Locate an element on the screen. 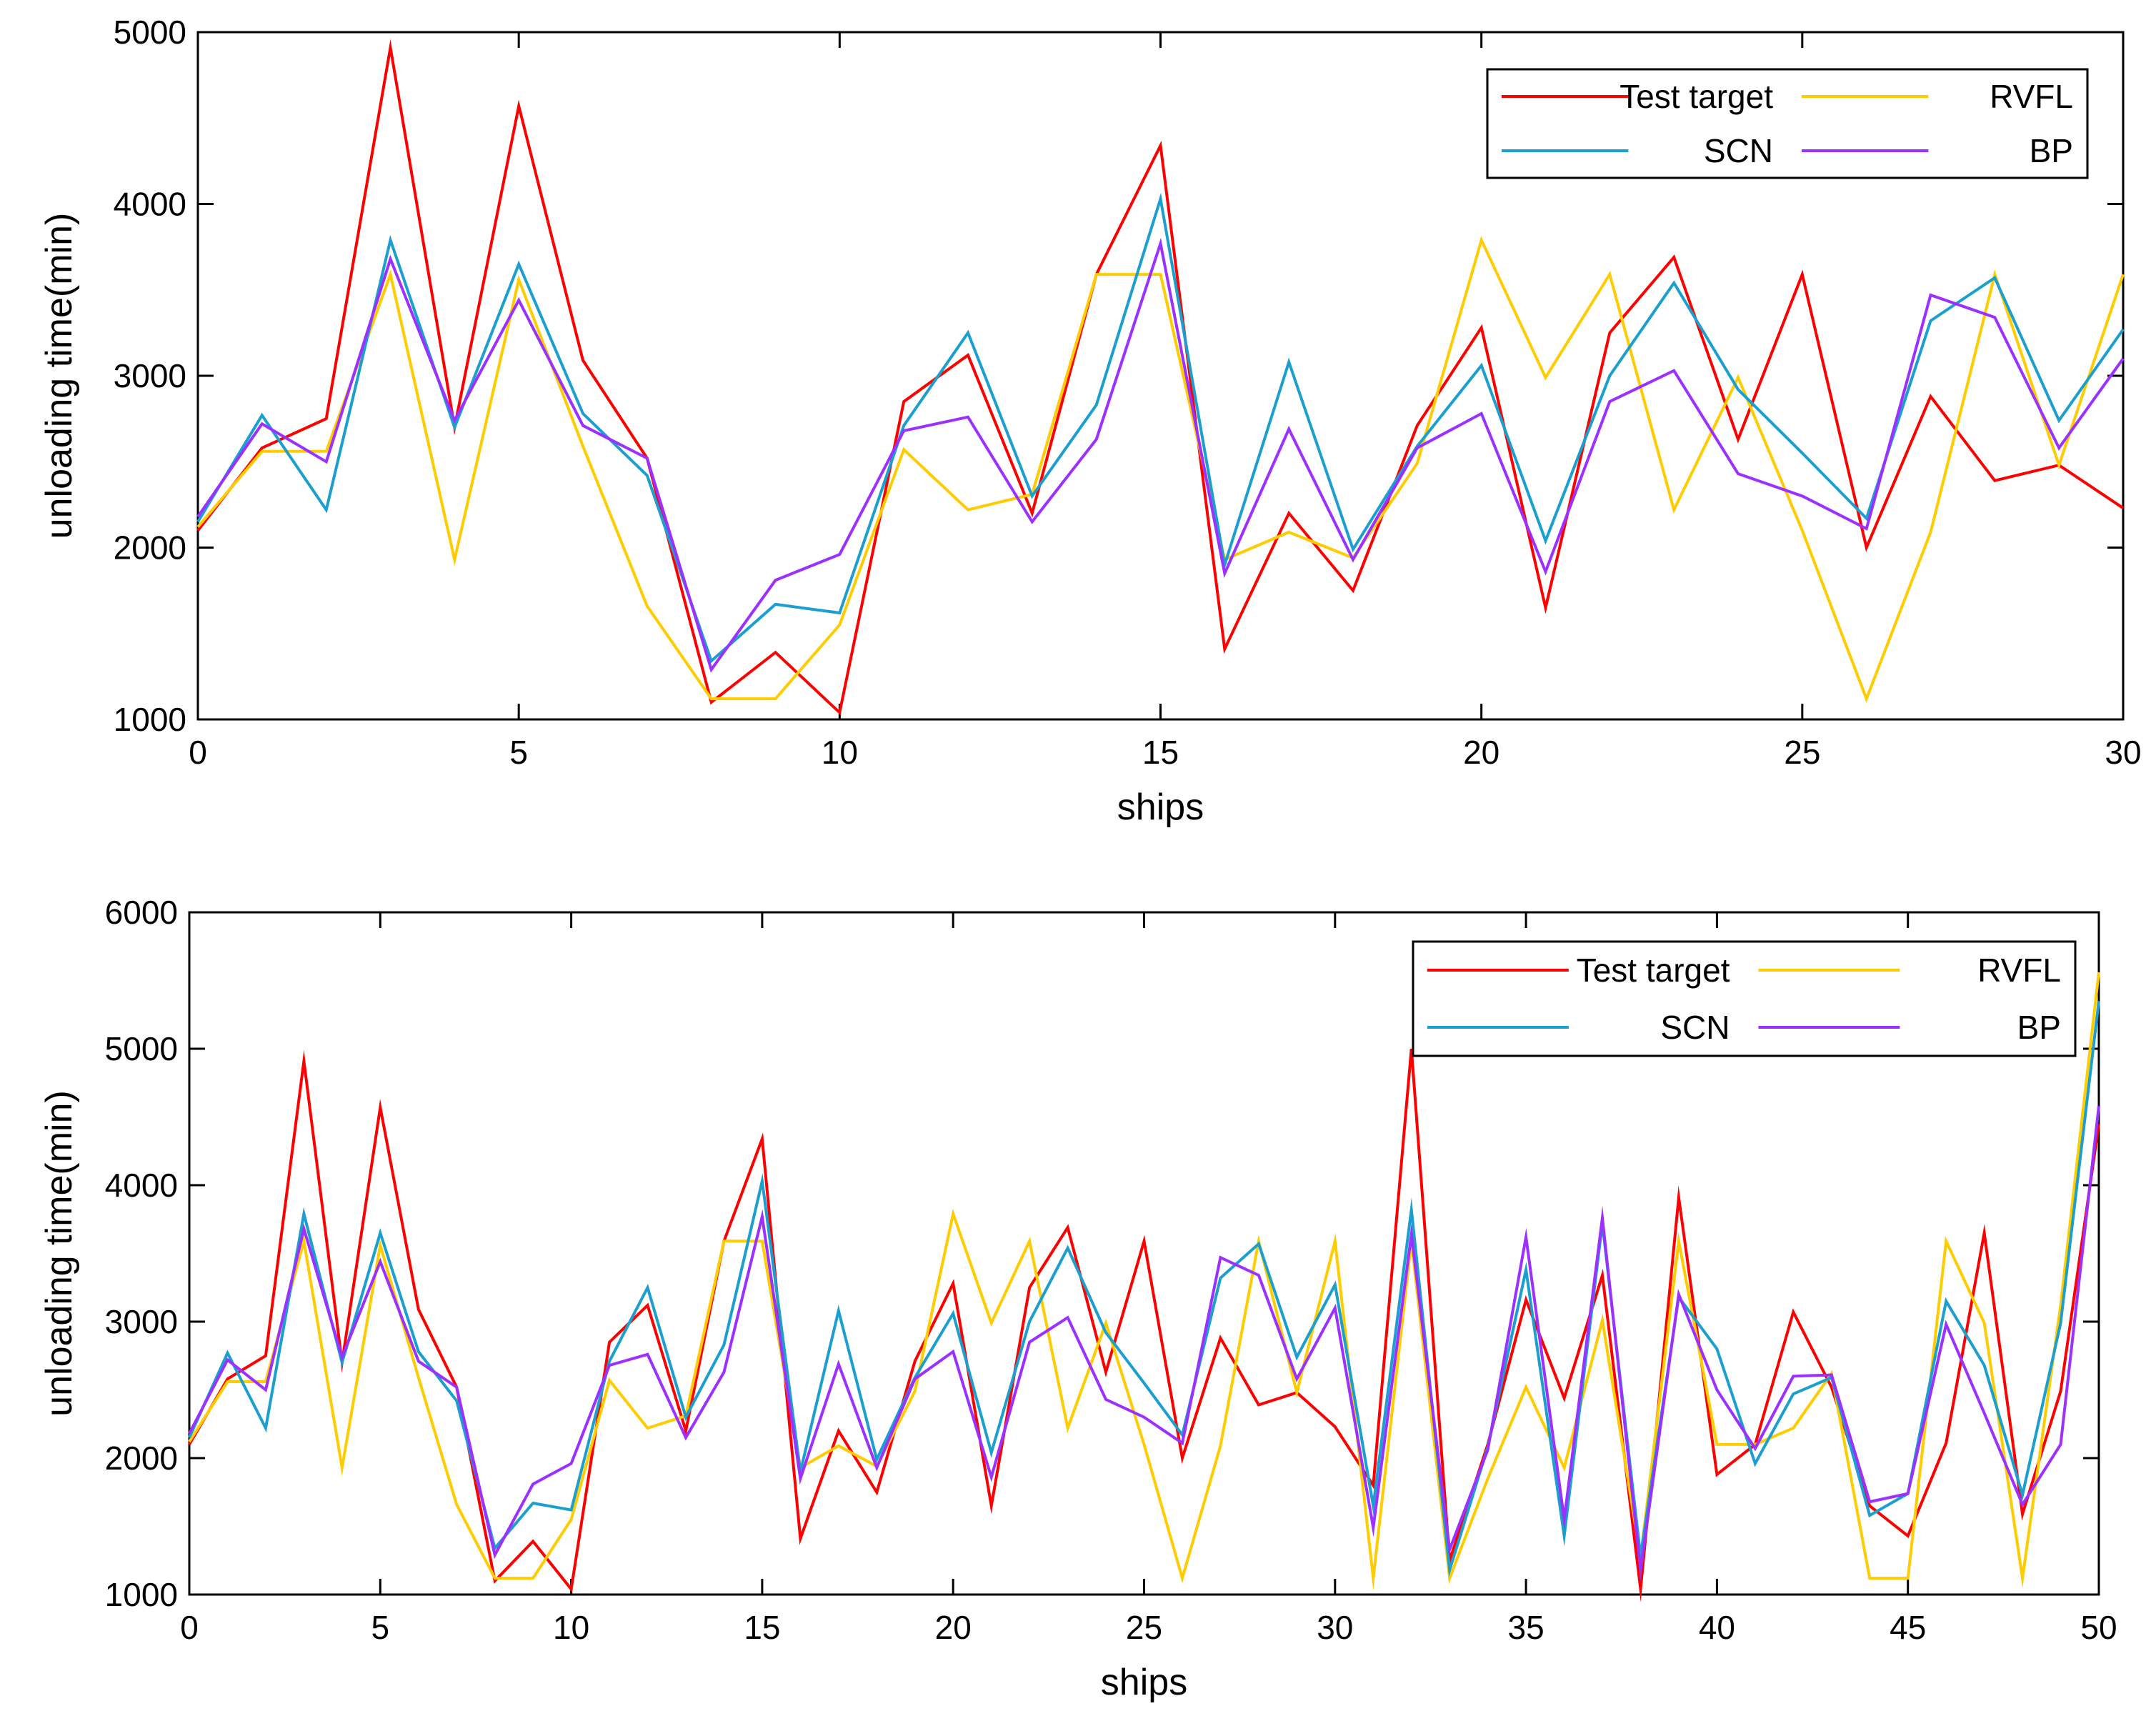 The image size is (2156, 1721). y-tick-label: 6000 is located at coordinates (141, 912).